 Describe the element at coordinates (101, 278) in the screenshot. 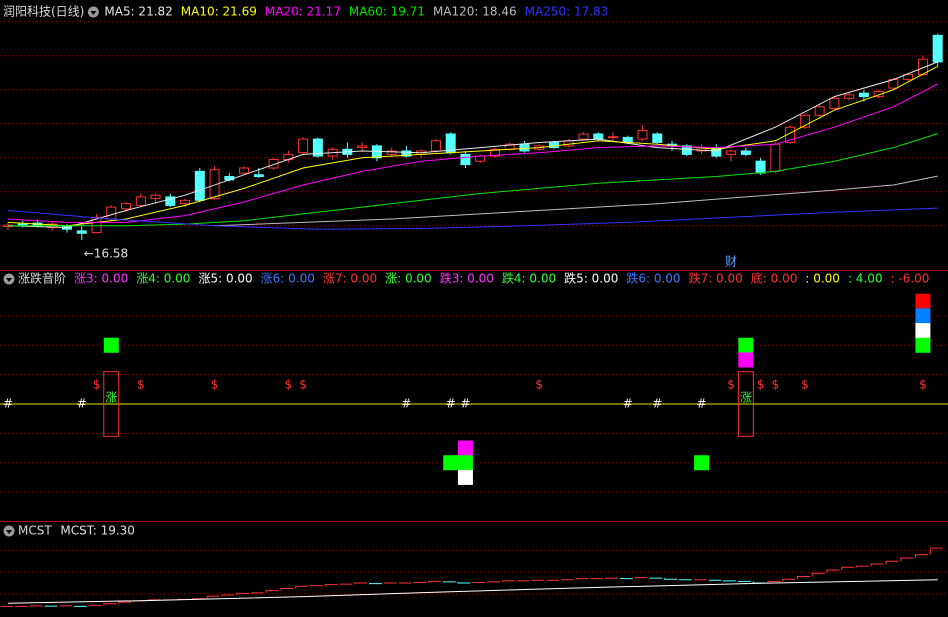

I see `legend-item: 涨3: 0.00` at that location.